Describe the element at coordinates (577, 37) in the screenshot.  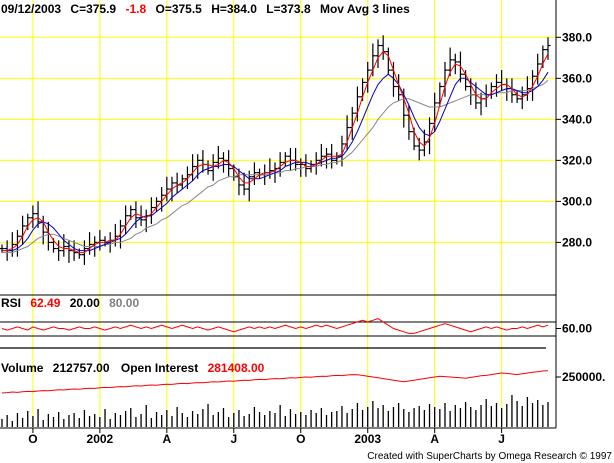
I see `price-tick-label: 380.0` at that location.